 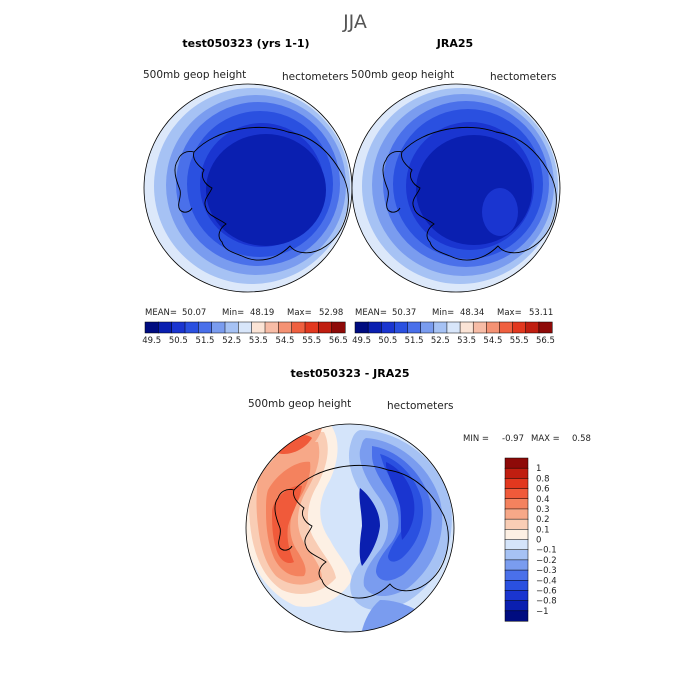 What do you see at coordinates (443, 313) in the screenshot?
I see `stat-min-label: Min=` at bounding box center [443, 313].